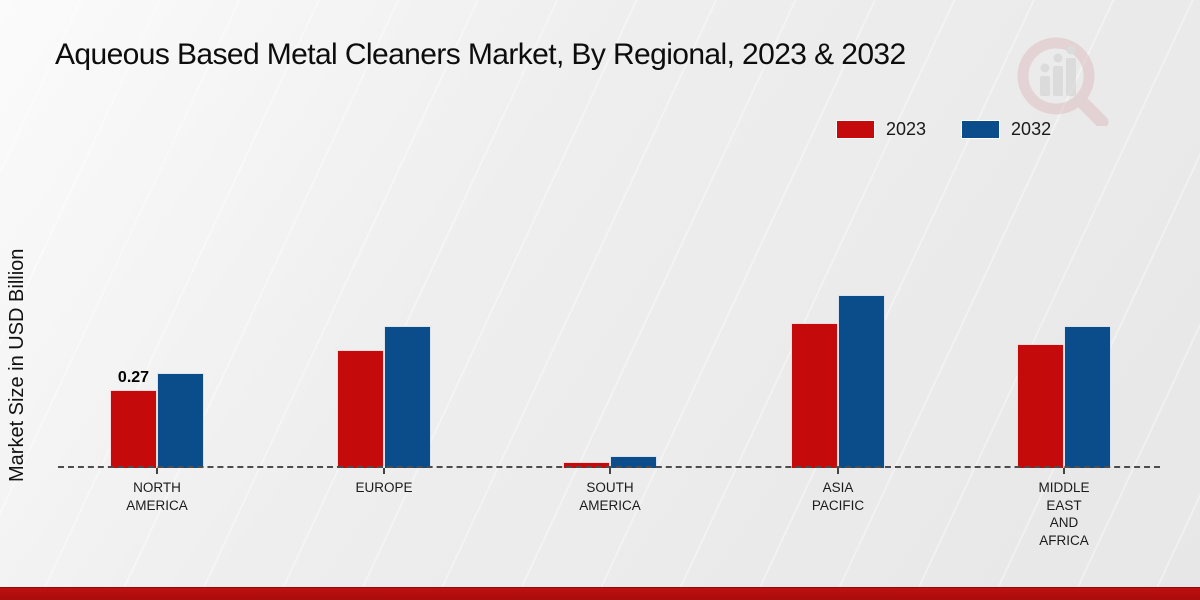  I want to click on bar-2032-europe, so click(407, 397).